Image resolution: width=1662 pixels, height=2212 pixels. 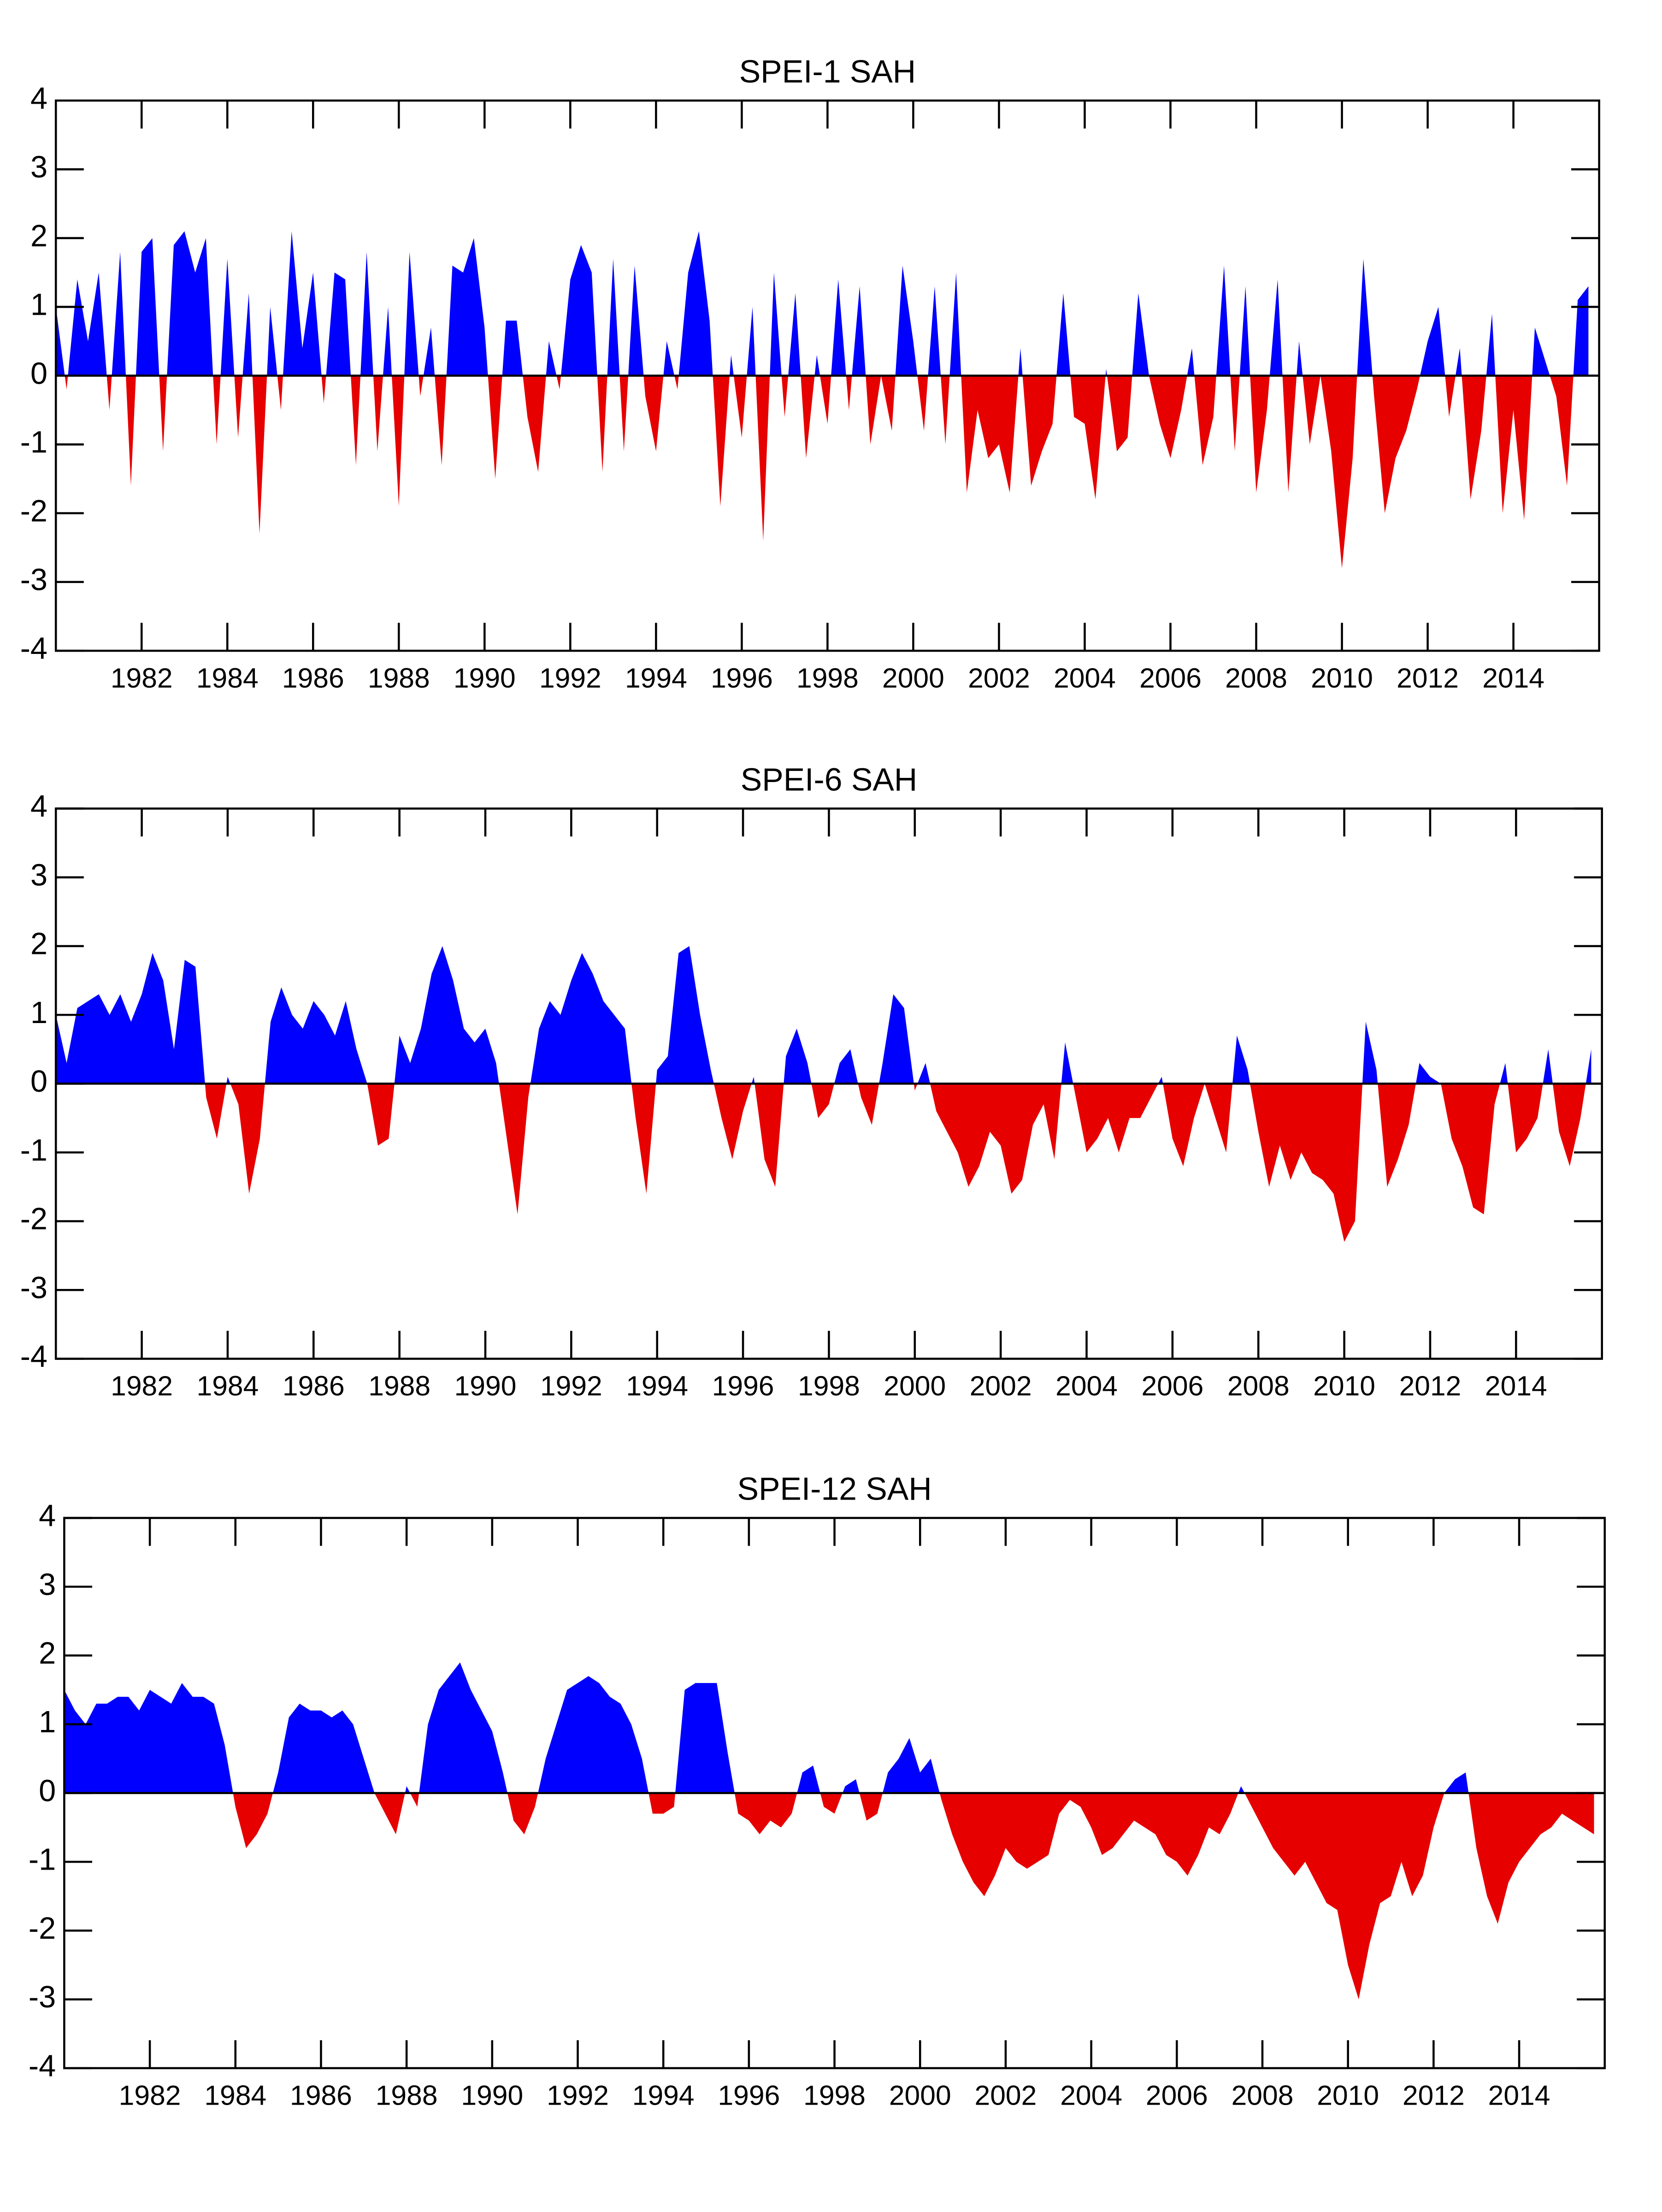 What do you see at coordinates (829, 779) in the screenshot?
I see `chart-title: SPEI-6 SAH` at bounding box center [829, 779].